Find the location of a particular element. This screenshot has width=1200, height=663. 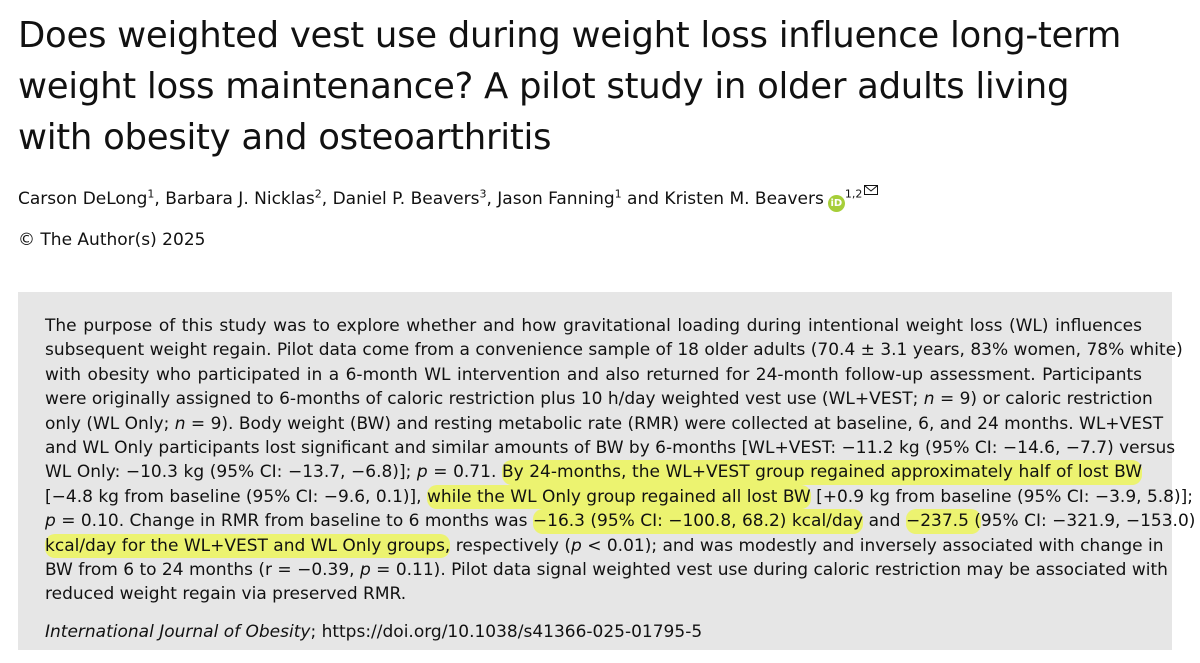

author-name: and Kristen M. Beavers is located at coordinates (722, 199).